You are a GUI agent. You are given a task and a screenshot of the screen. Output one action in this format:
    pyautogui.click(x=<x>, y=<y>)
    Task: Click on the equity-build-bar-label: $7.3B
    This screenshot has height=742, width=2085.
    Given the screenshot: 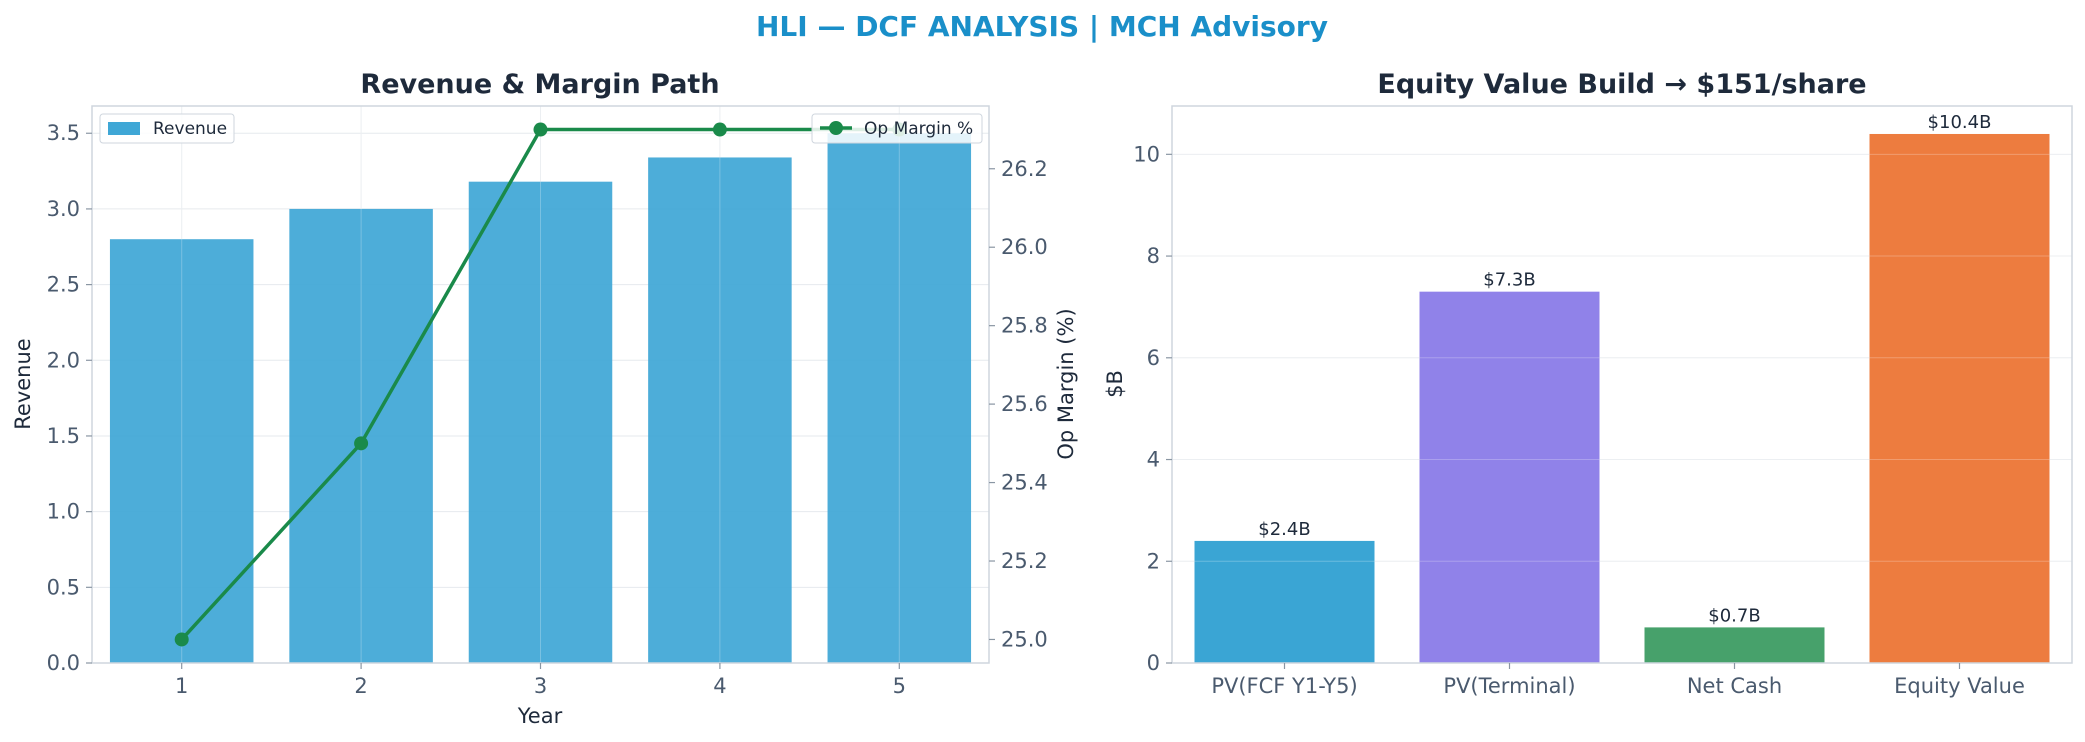 What is the action you would take?
    pyautogui.click(x=1509, y=280)
    